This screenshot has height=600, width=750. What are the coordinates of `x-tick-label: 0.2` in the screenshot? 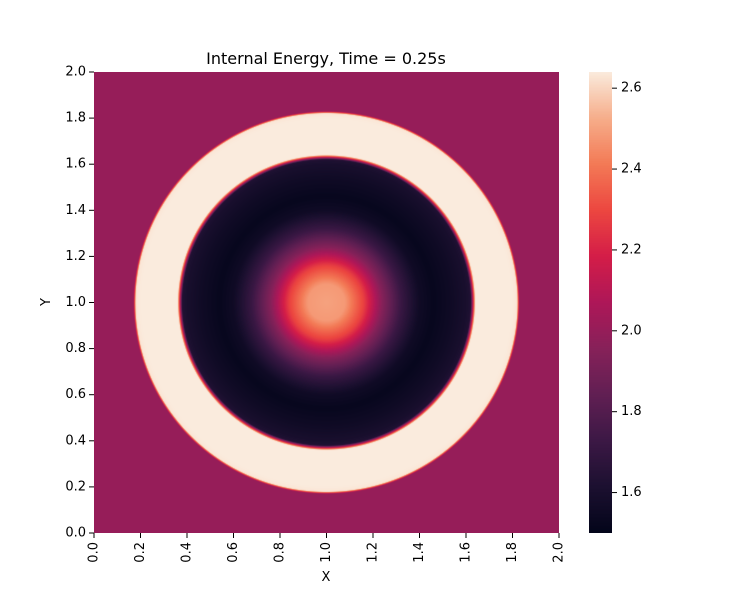 It's located at (140, 552).